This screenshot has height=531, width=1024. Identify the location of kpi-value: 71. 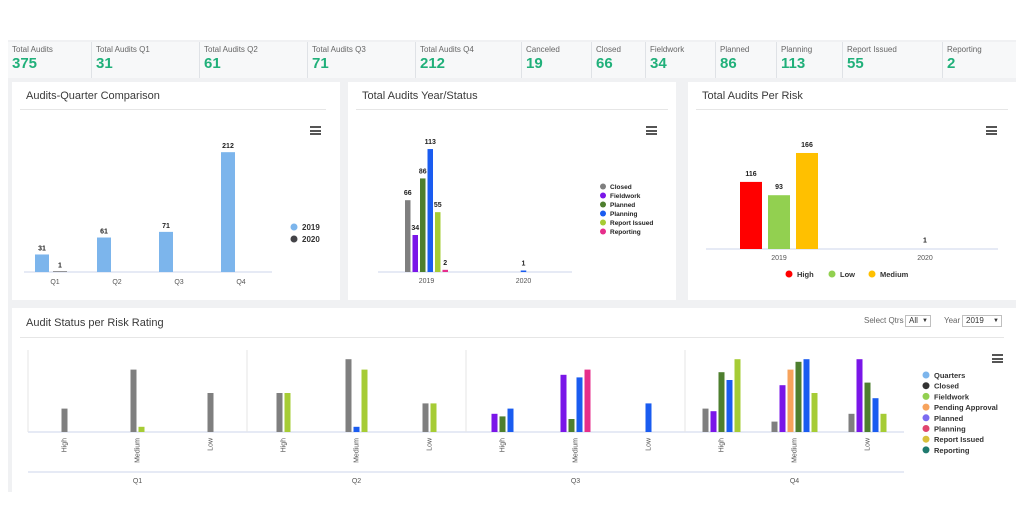
(320, 63).